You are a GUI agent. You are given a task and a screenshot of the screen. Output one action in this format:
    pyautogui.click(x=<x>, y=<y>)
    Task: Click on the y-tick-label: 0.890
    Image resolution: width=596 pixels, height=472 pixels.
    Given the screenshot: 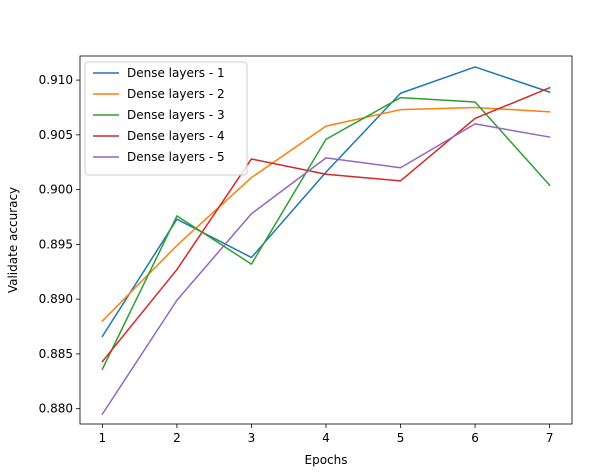 What is the action you would take?
    pyautogui.click(x=56, y=299)
    